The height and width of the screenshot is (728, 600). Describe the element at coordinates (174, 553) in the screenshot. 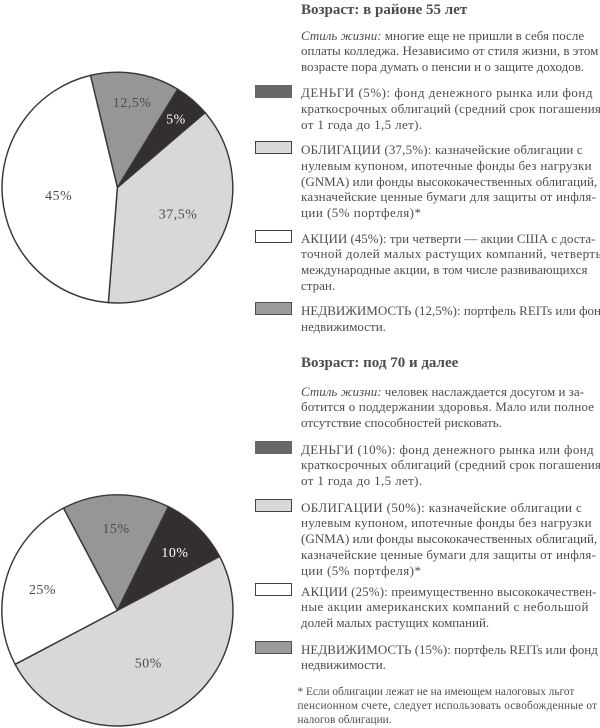

I see `svg-text: 10%` at that location.